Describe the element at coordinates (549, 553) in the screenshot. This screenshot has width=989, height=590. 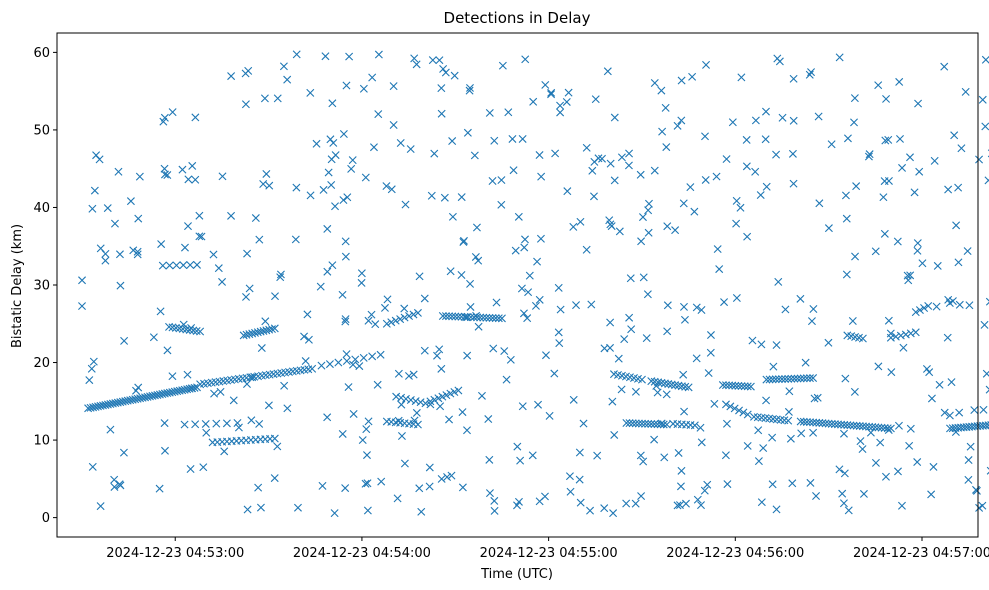
I see `x-tick-label: 2024-12-23 04:55:00` at that location.